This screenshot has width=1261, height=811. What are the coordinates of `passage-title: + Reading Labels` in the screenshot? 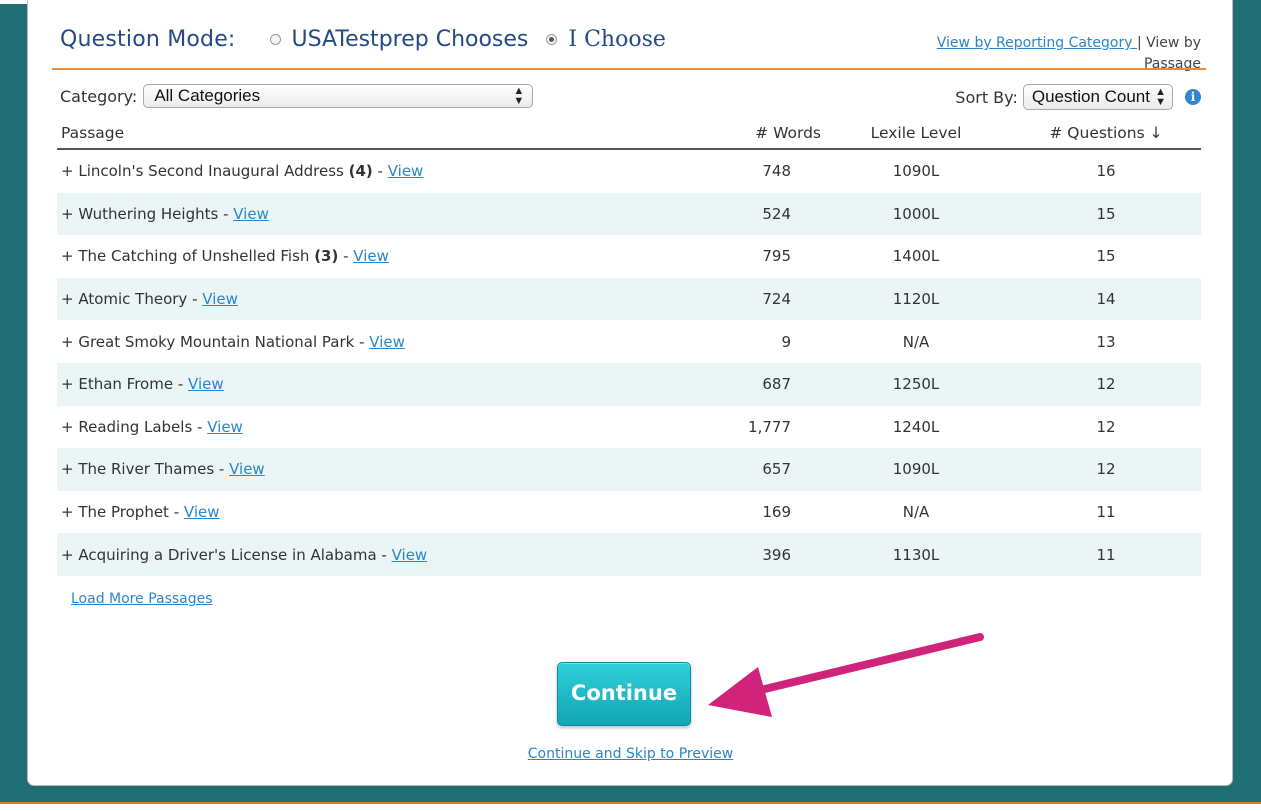 It's located at (127, 426).